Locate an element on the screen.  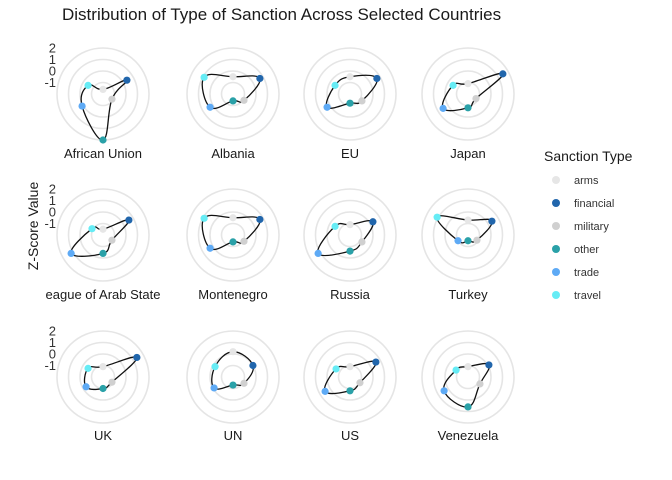
legend-item-other: other is located at coordinates (575, 250).